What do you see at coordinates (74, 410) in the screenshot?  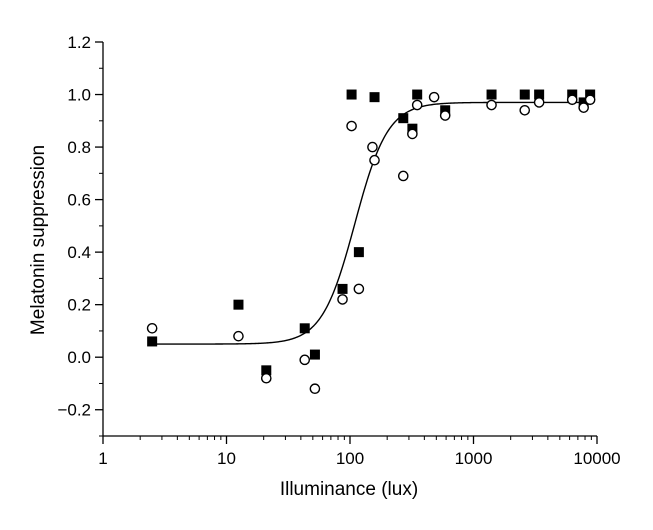 I see `y-tick-label: −0.2` at bounding box center [74, 410].